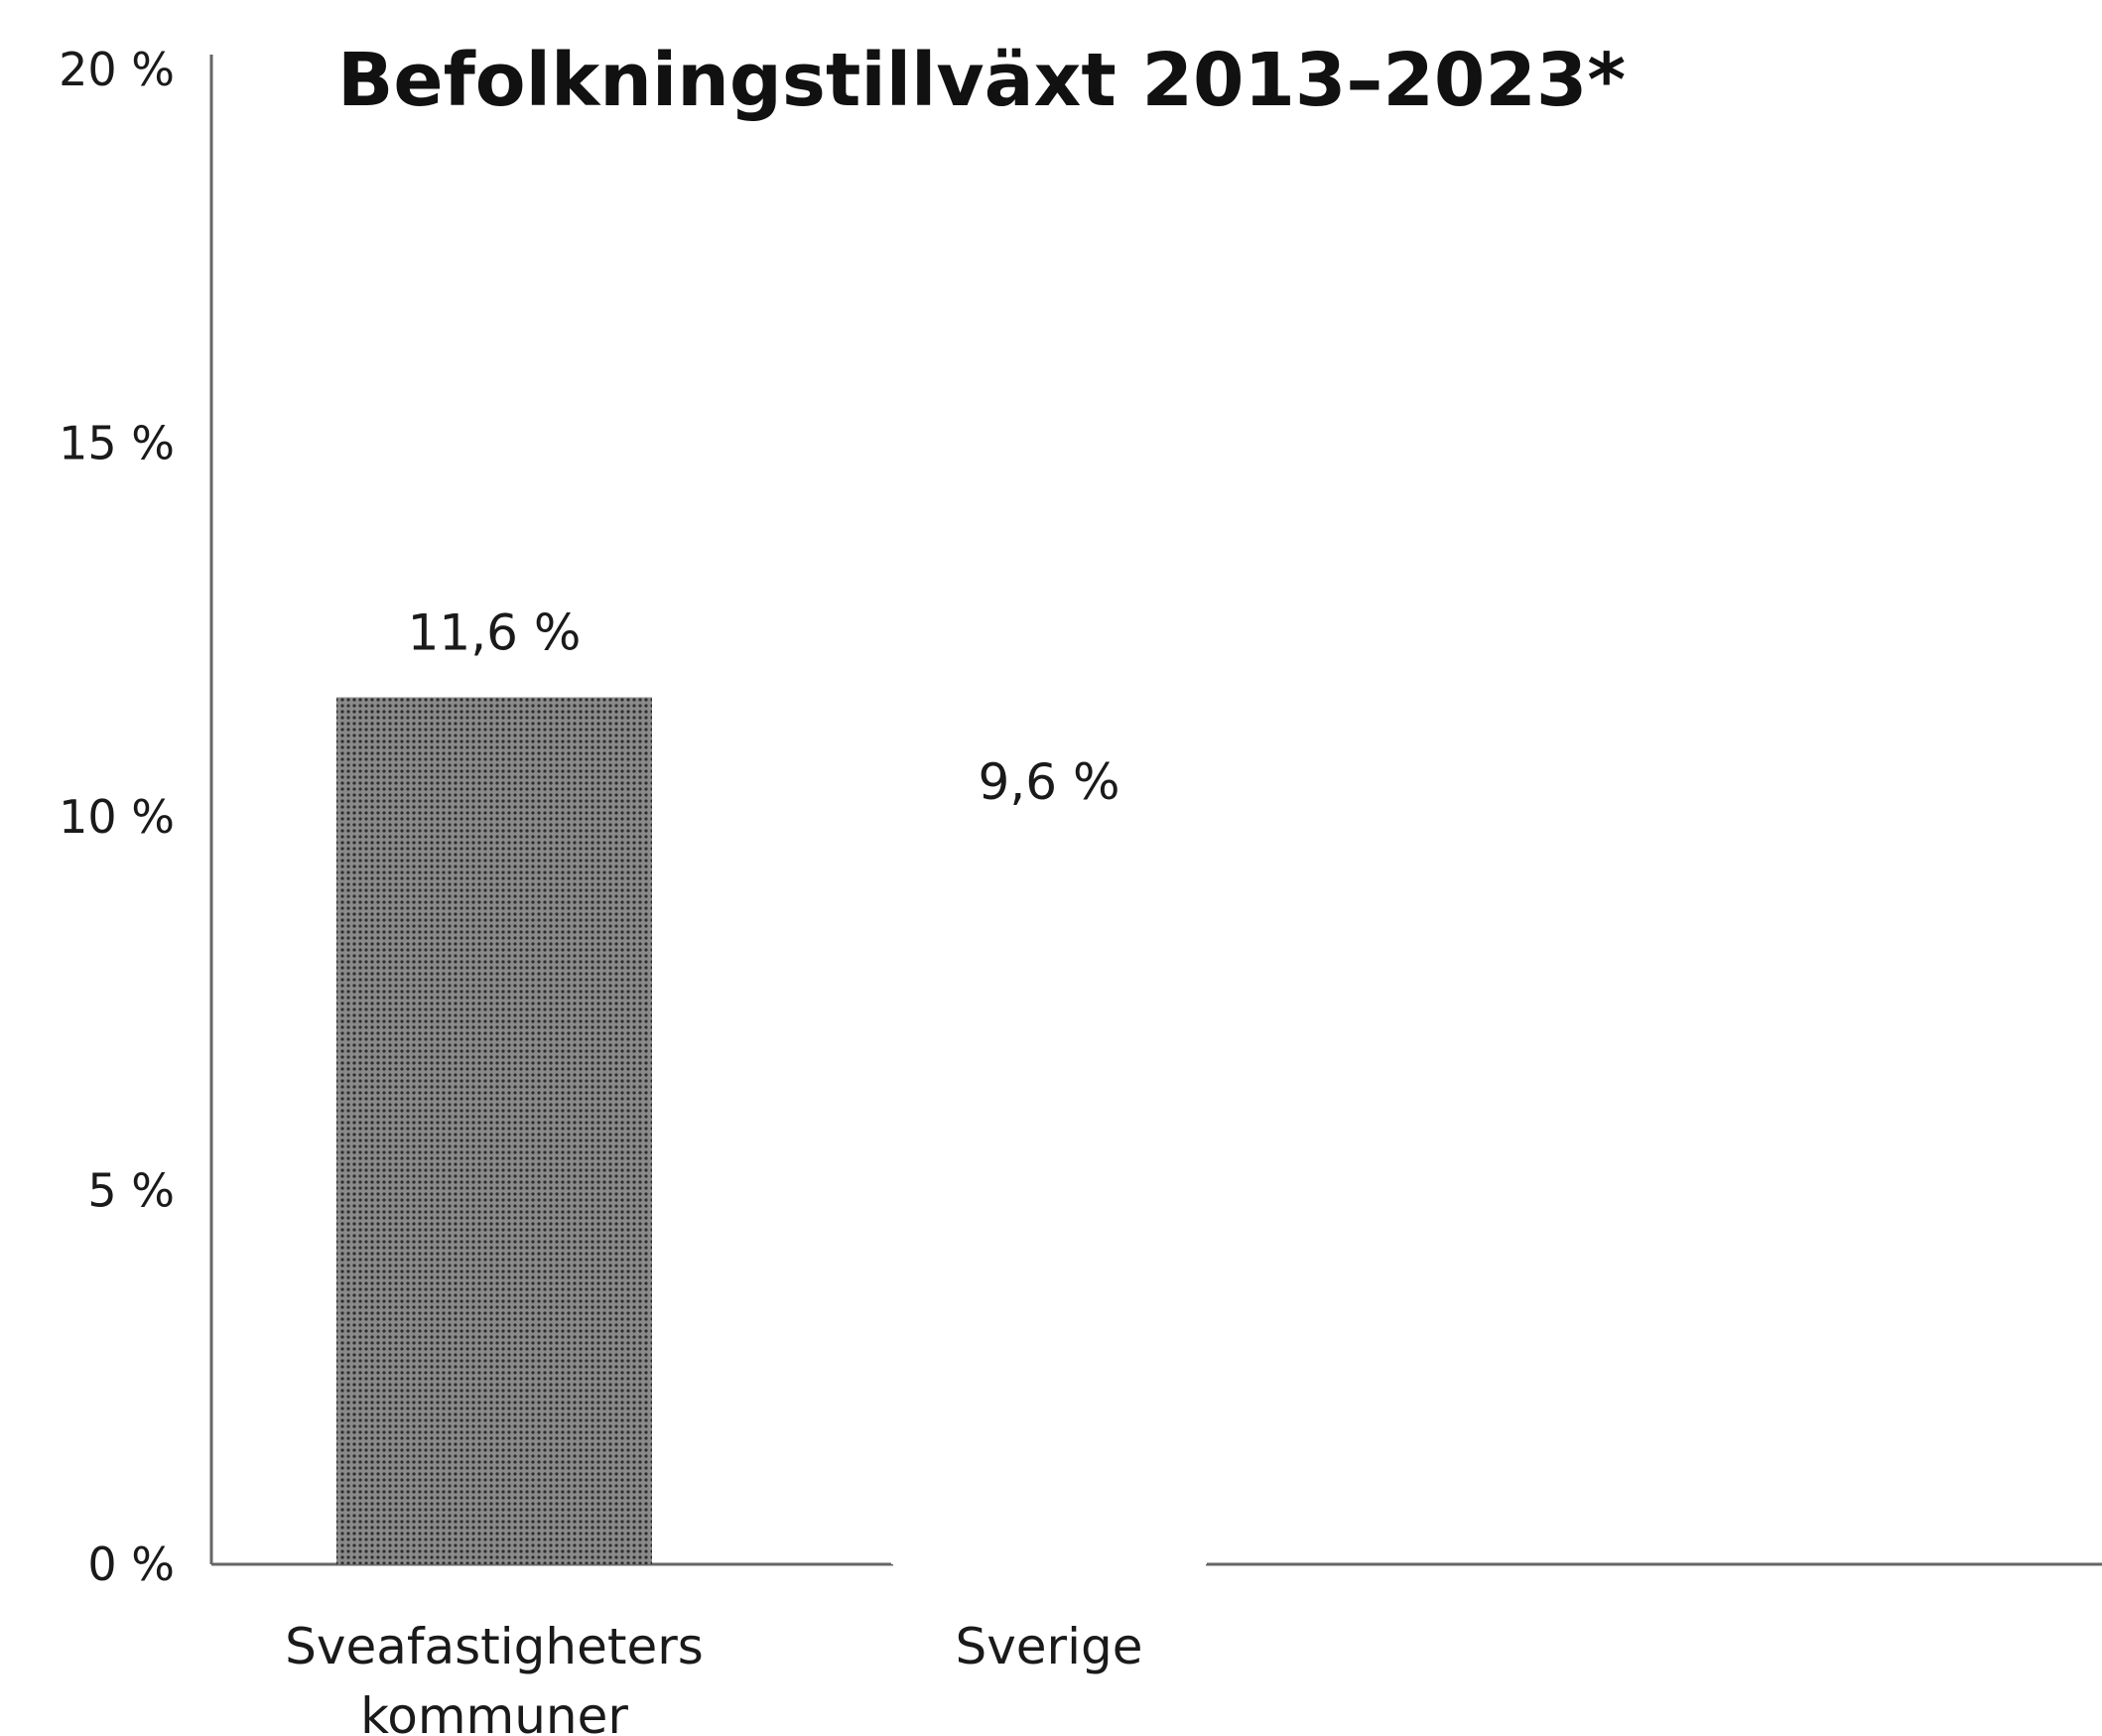 This screenshot has height=1736, width=2102. What do you see at coordinates (117, 69) in the screenshot?
I see `y-tick-label: 20 %` at bounding box center [117, 69].